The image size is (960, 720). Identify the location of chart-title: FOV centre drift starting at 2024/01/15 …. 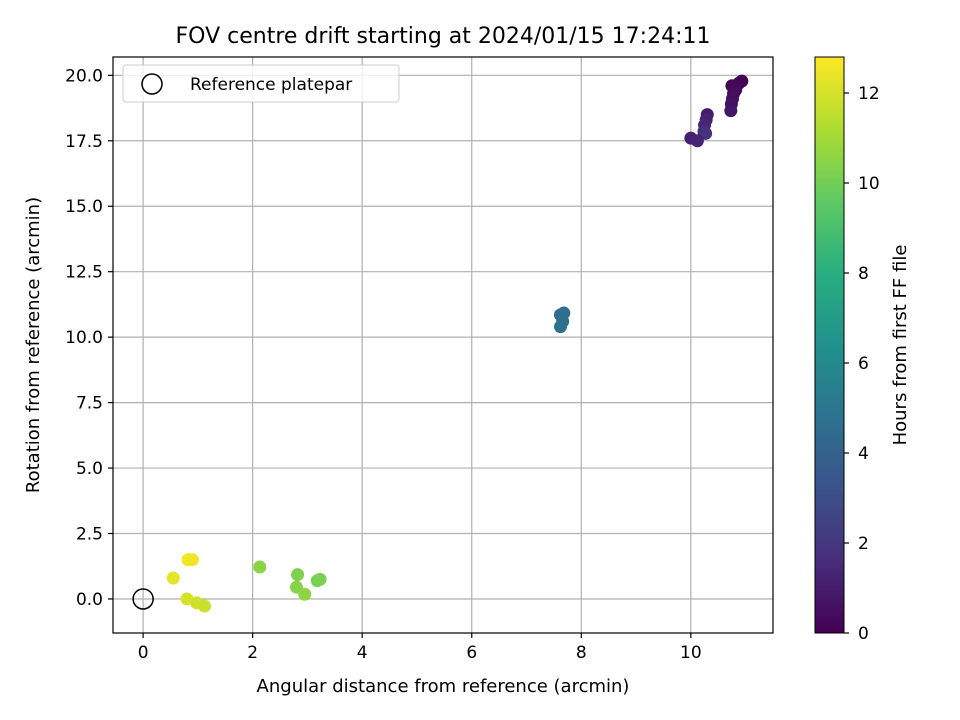
(443, 36).